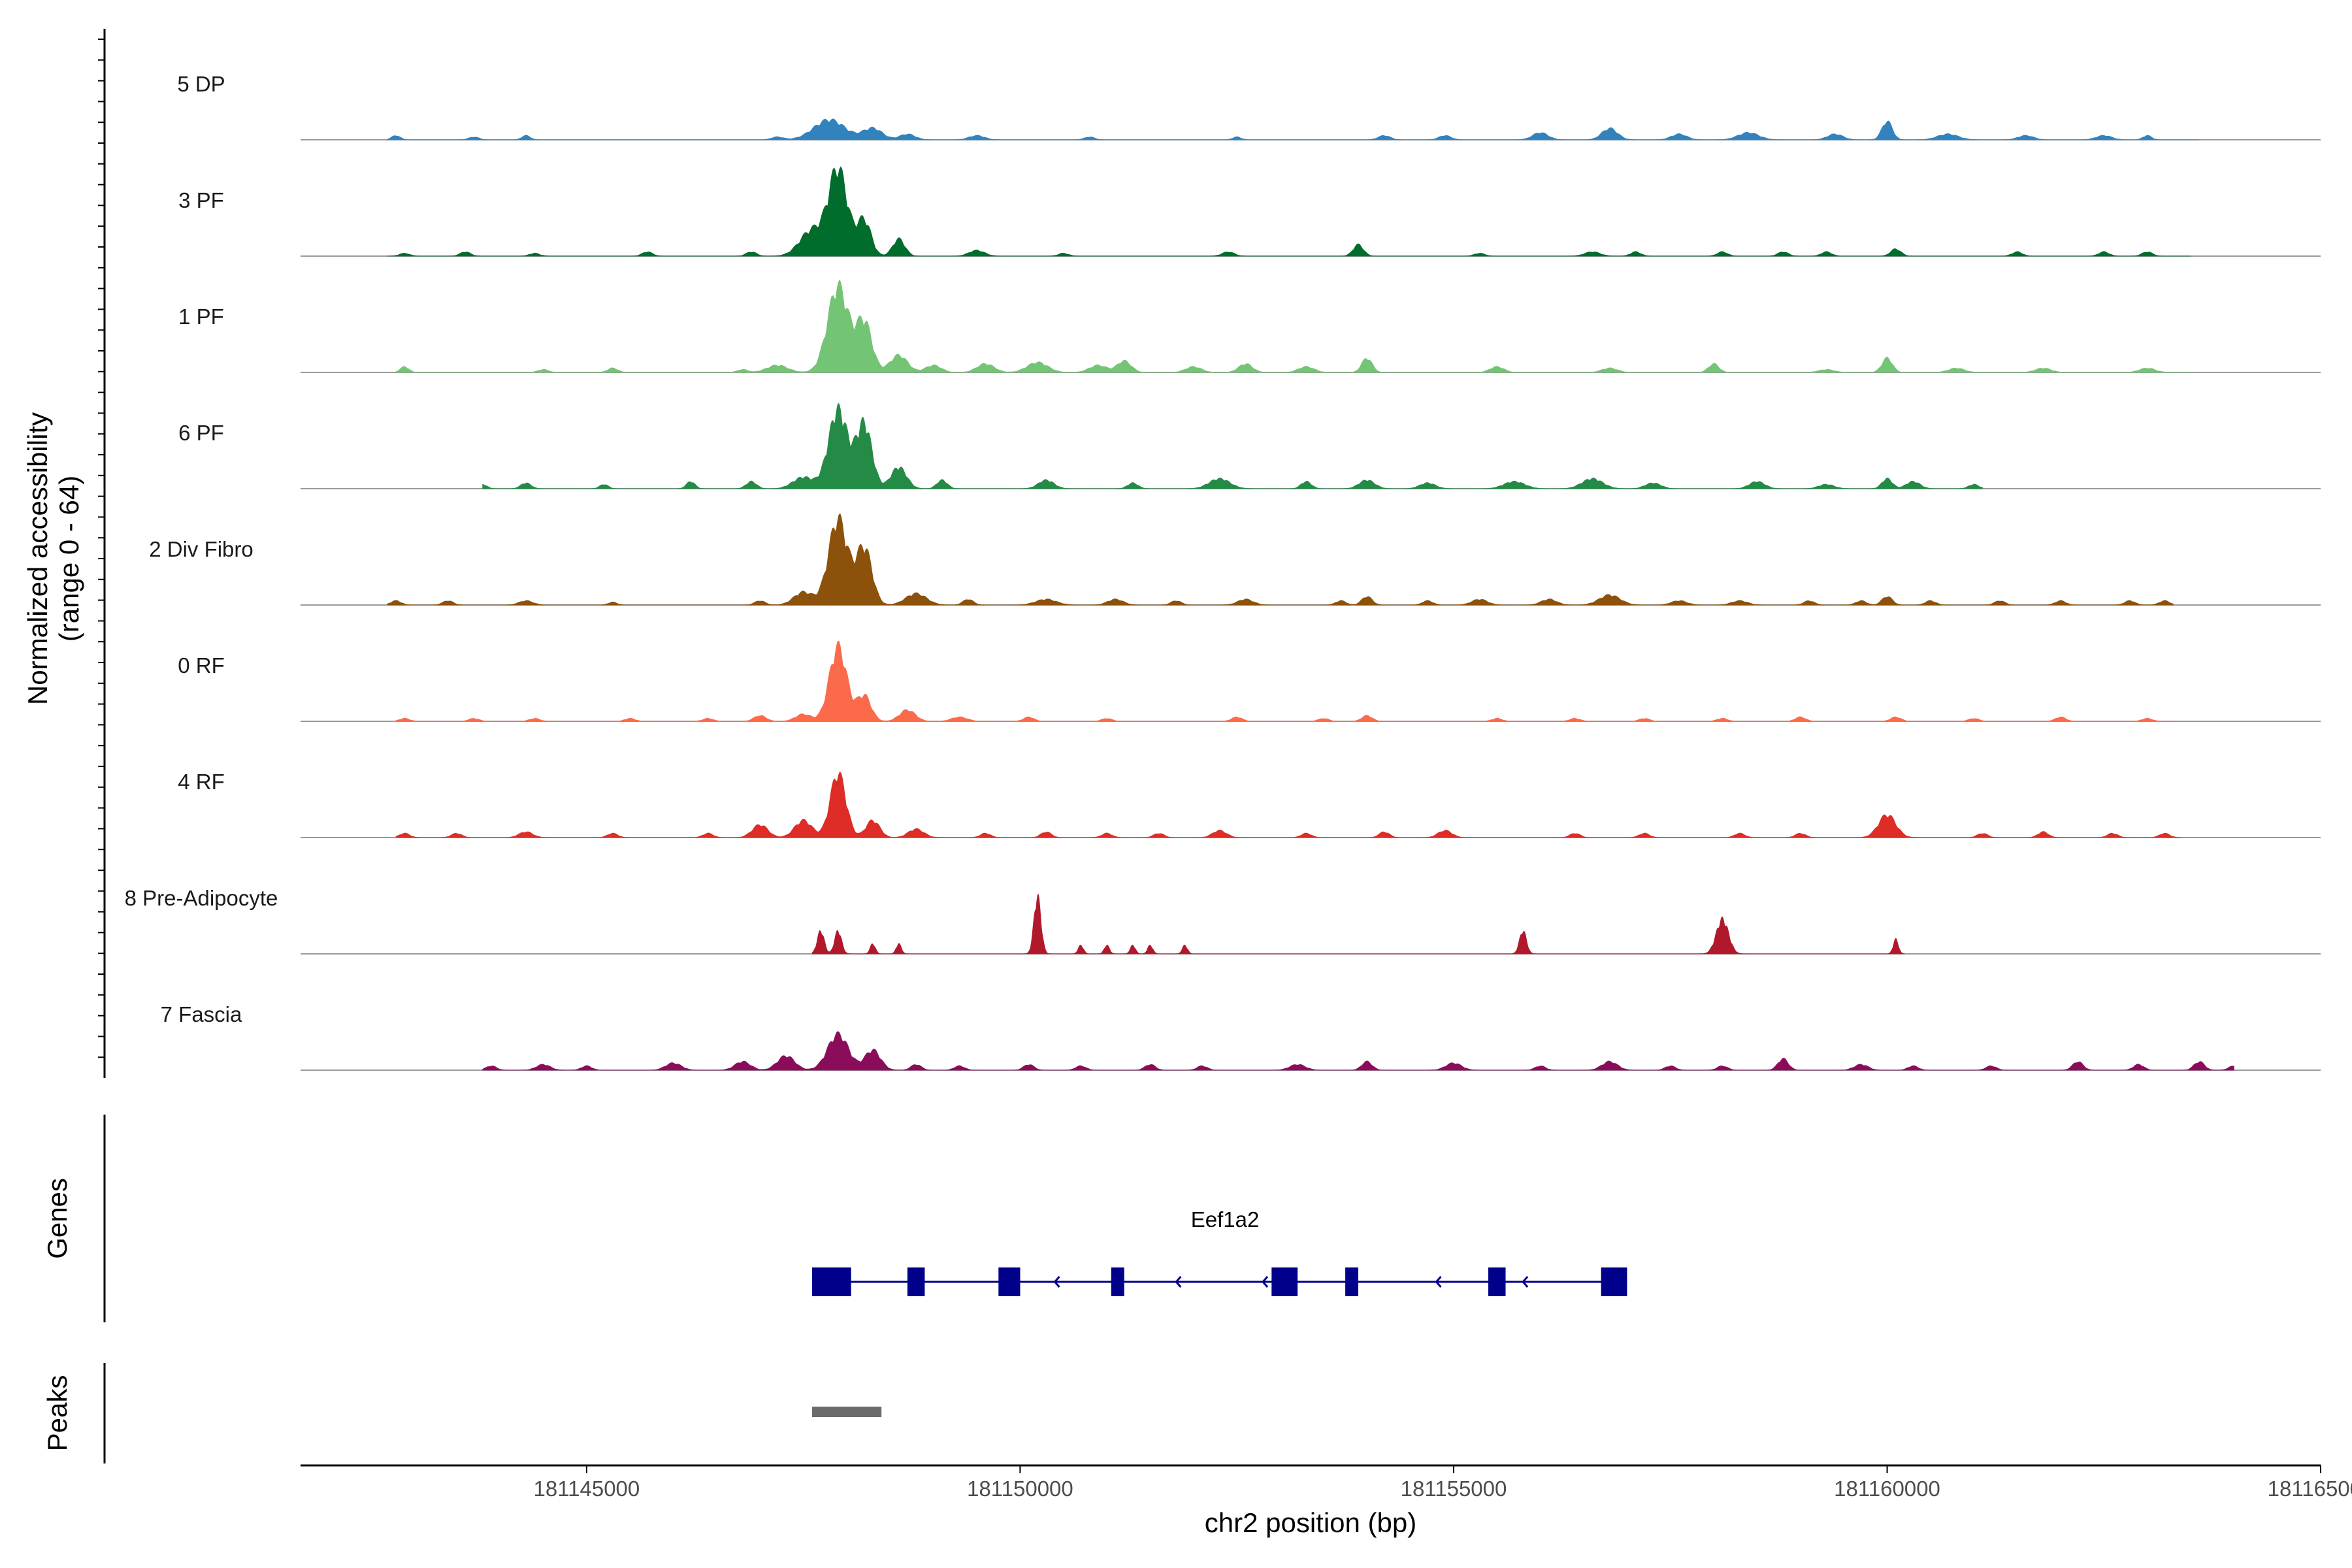  What do you see at coordinates (201, 898) in the screenshot?
I see `track-label: 8 Pre-Adipocyte` at bounding box center [201, 898].